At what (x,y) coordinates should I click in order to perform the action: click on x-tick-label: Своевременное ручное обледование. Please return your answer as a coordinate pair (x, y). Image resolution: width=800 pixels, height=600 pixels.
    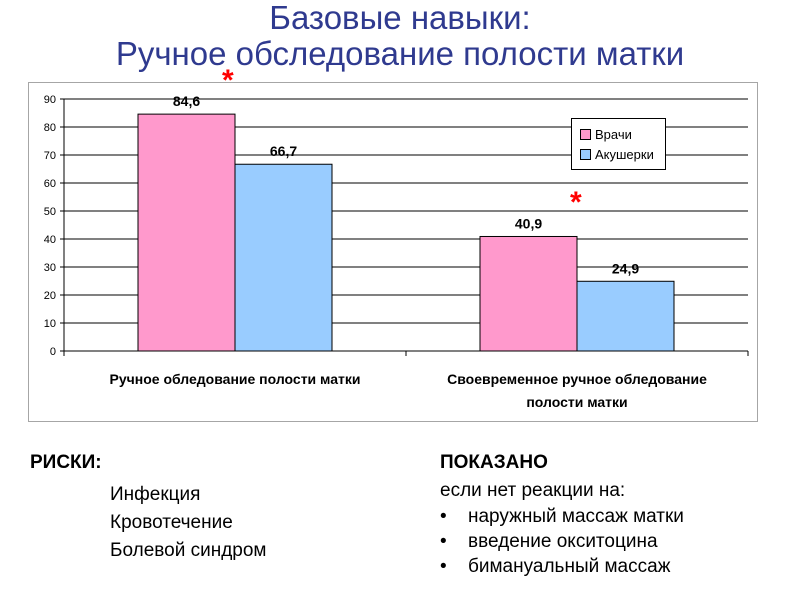
    Looking at the image, I should click on (577, 379).